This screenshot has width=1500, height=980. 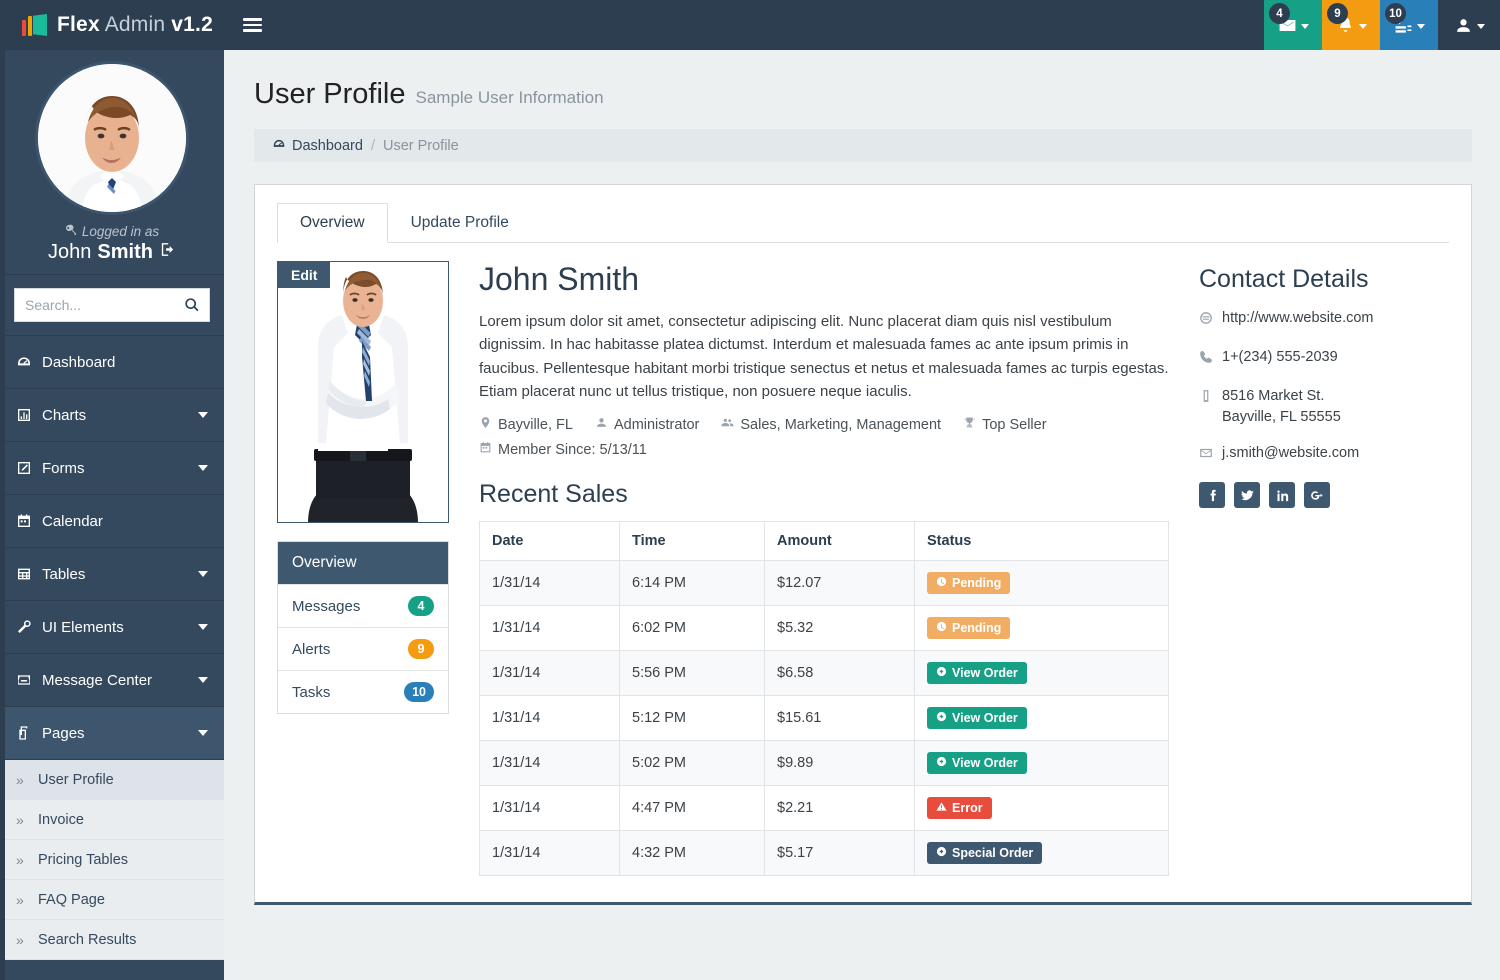 What do you see at coordinates (647, 424) in the screenshot?
I see `meta-role: Administrator` at bounding box center [647, 424].